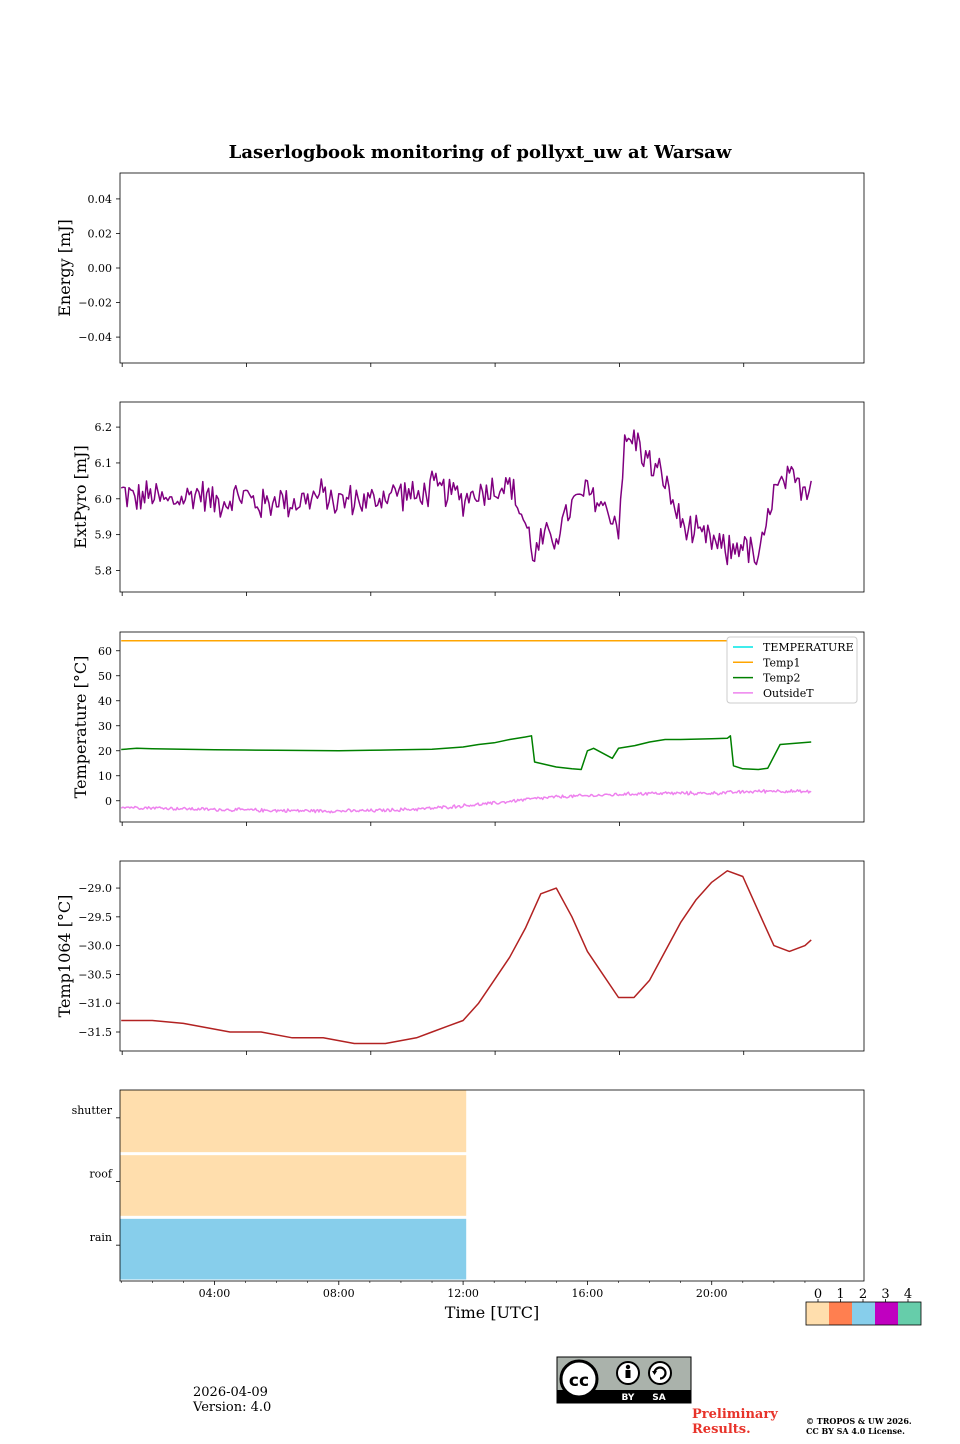 The image size is (960, 1444). What do you see at coordinates (855, 1431) in the screenshot?
I see `license-text-label: CC BY SA 4.0 License.` at bounding box center [855, 1431].